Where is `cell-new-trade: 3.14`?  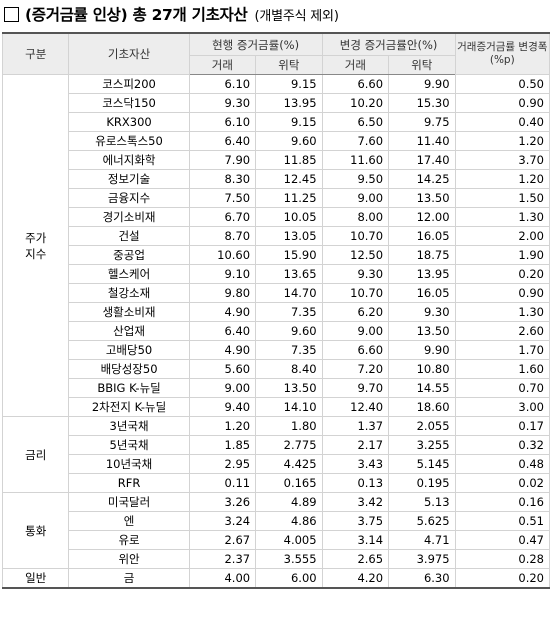
cell-new-trade: 3.14 is located at coordinates (355, 540).